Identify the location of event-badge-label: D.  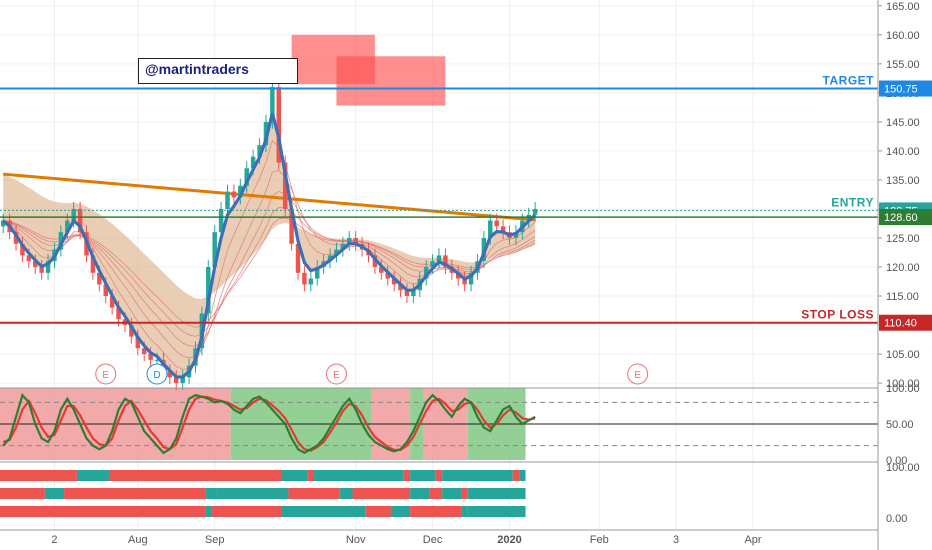
(156, 375).